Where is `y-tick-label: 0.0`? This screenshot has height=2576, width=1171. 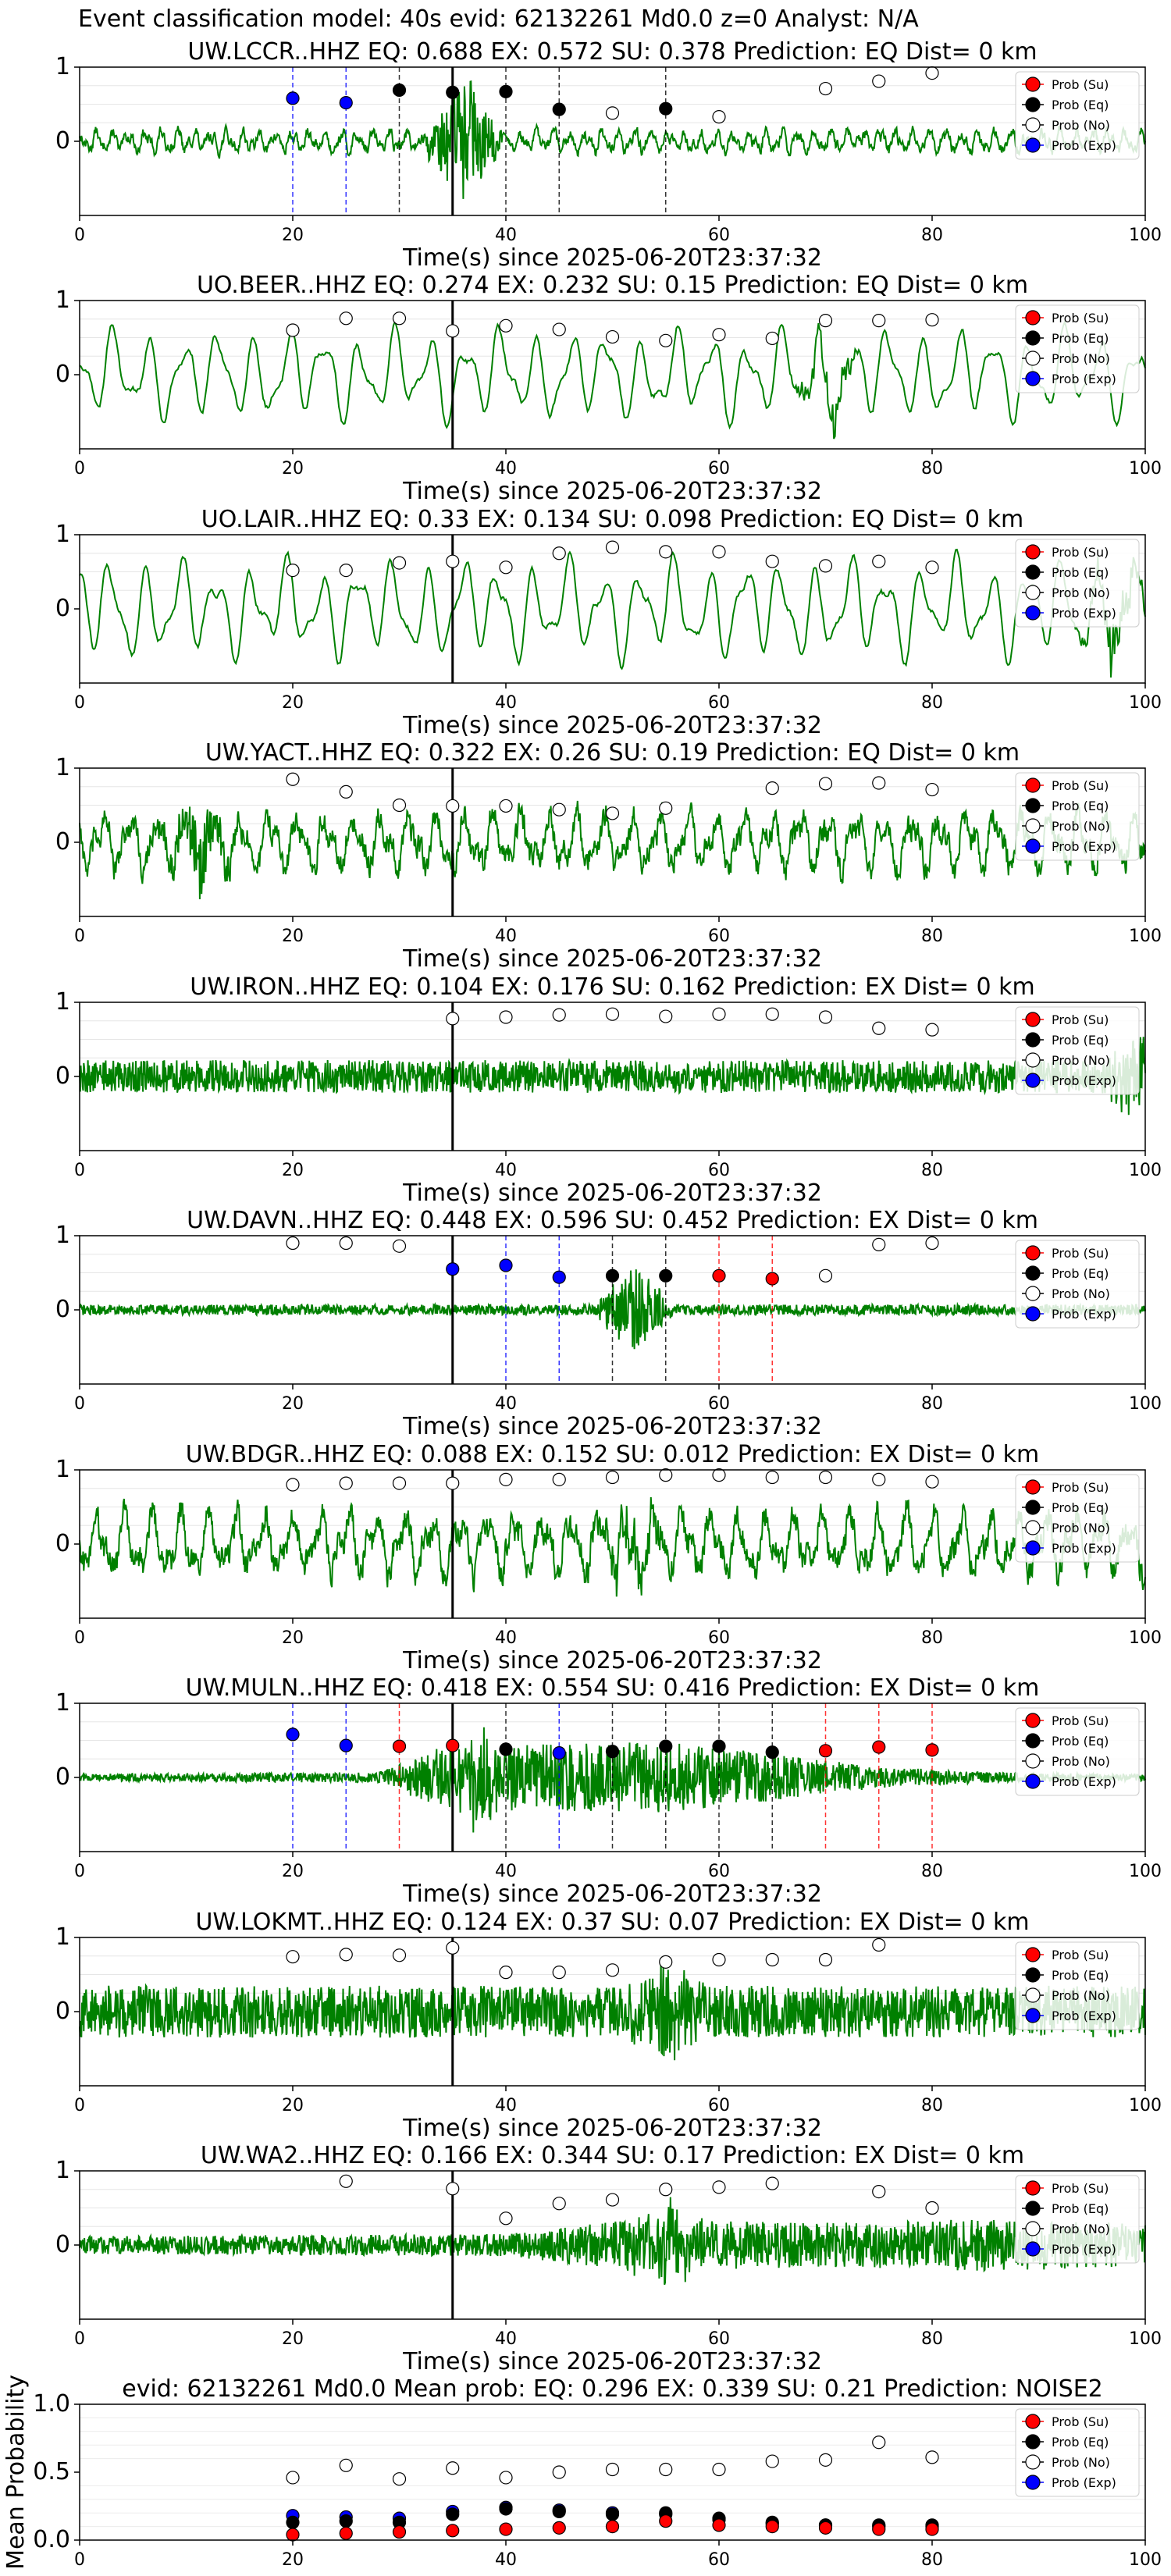
y-tick-label: 0.0 is located at coordinates (51, 2539).